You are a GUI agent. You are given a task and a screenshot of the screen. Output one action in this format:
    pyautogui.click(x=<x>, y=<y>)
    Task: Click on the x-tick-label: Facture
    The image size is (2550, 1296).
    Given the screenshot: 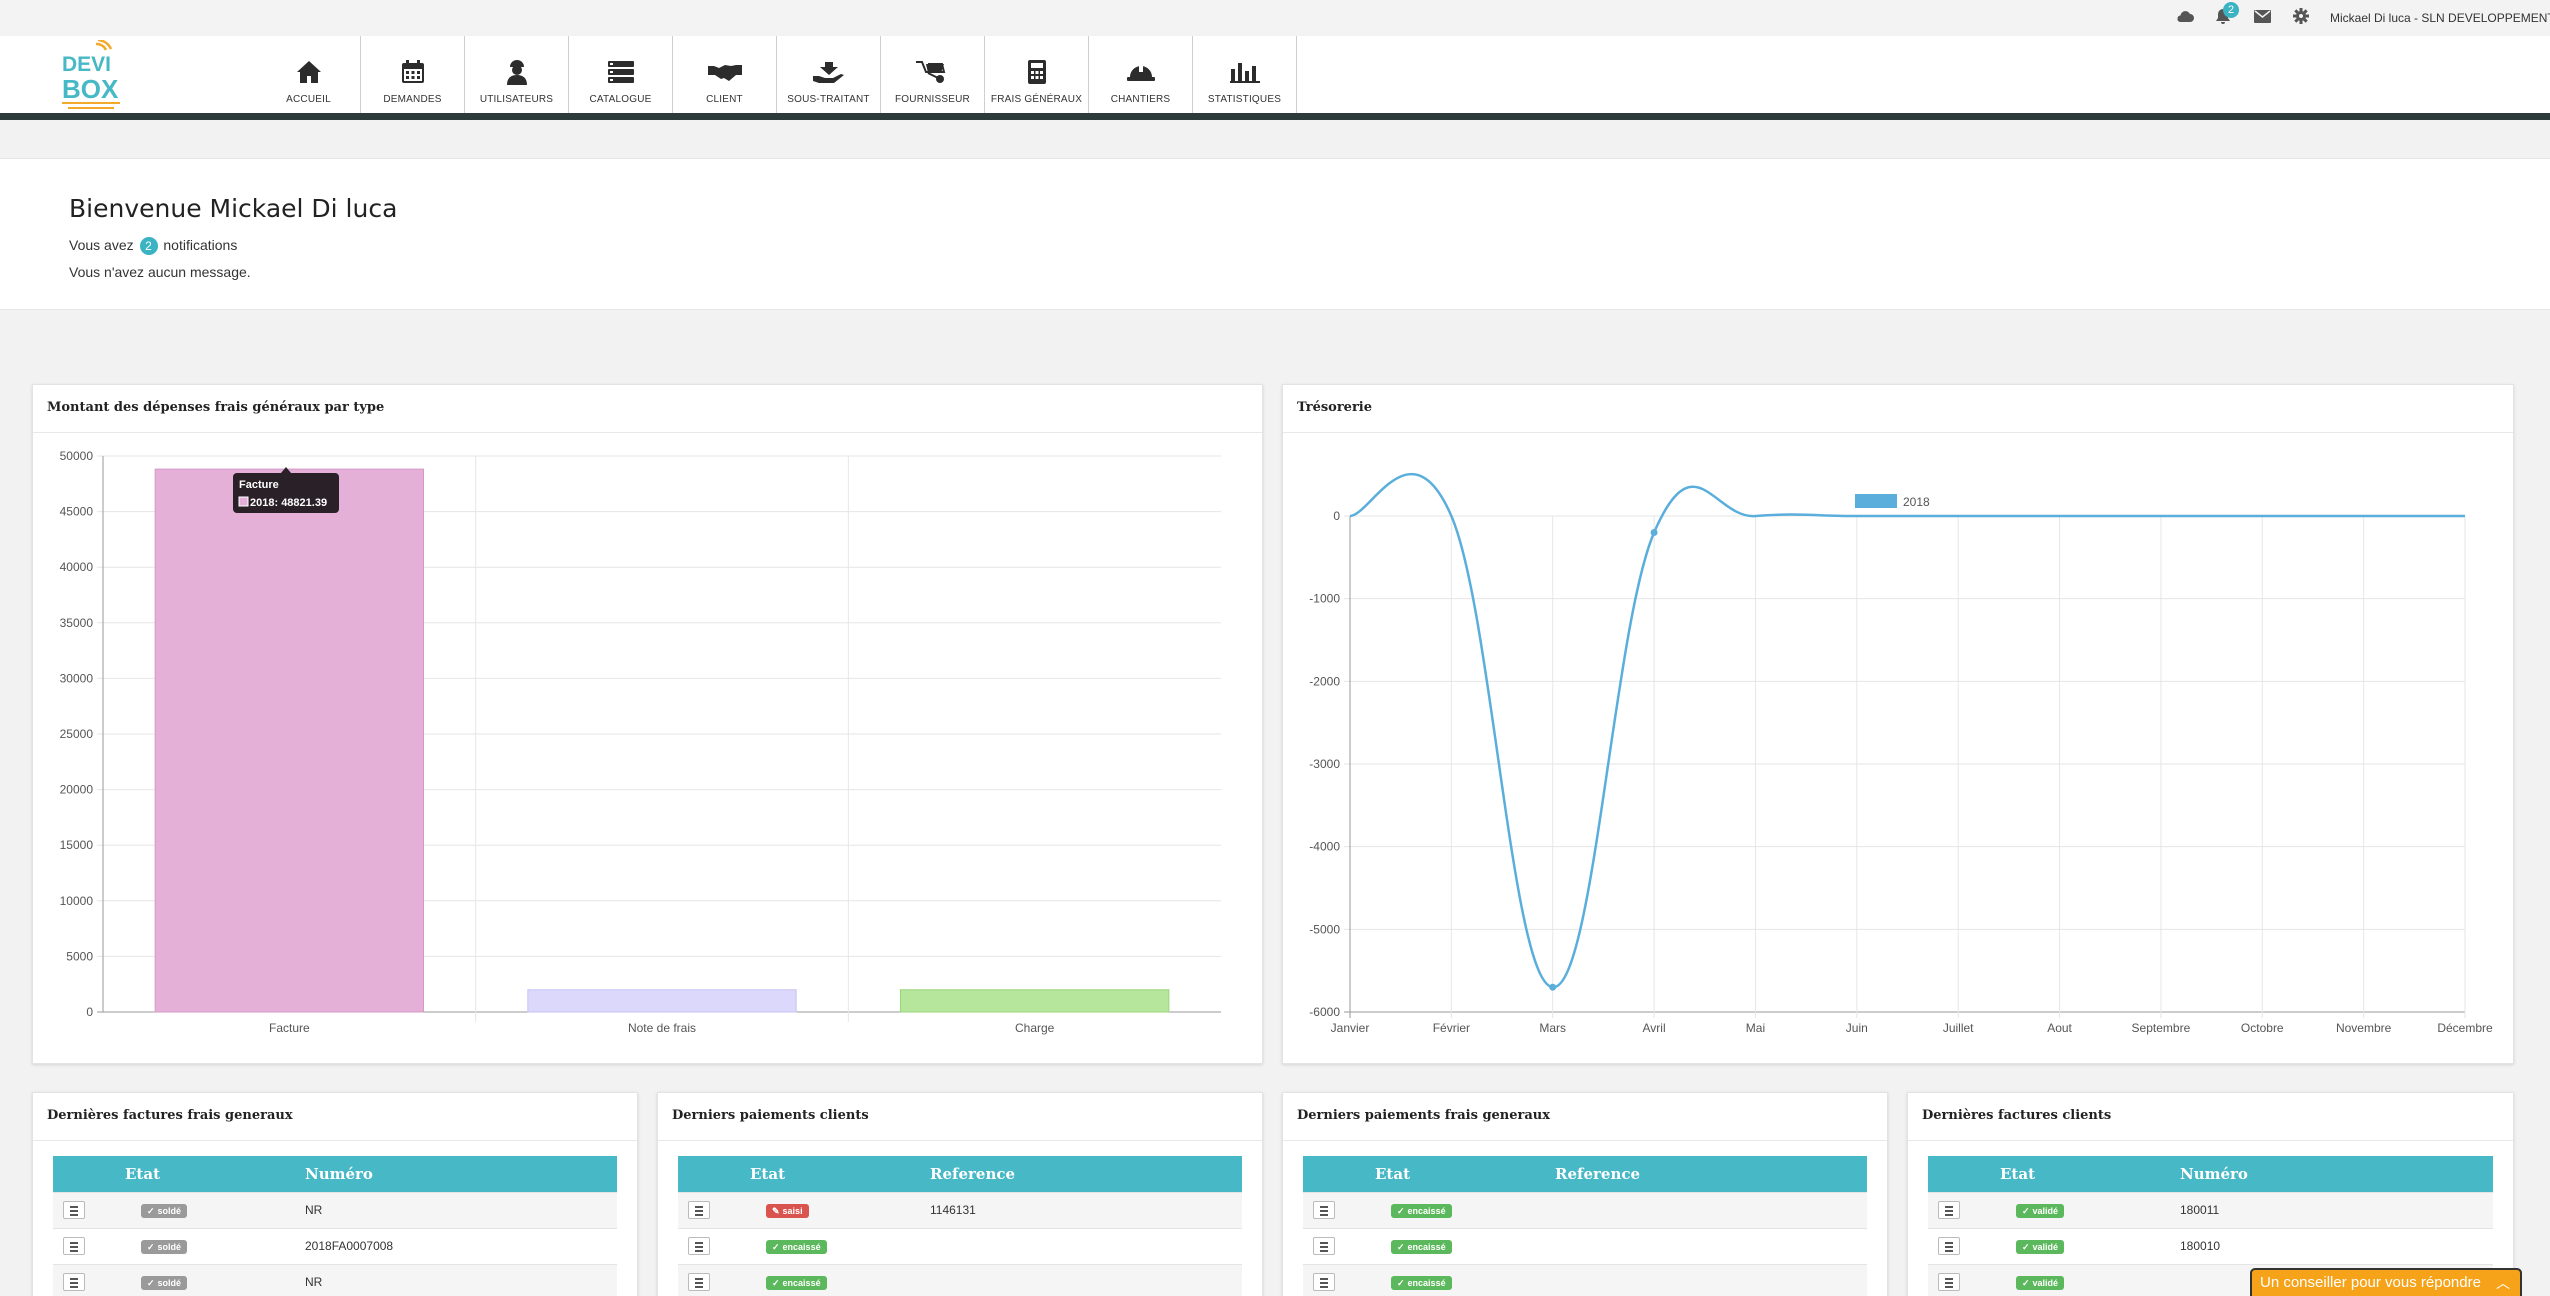 What is the action you would take?
    pyautogui.click(x=289, y=1028)
    